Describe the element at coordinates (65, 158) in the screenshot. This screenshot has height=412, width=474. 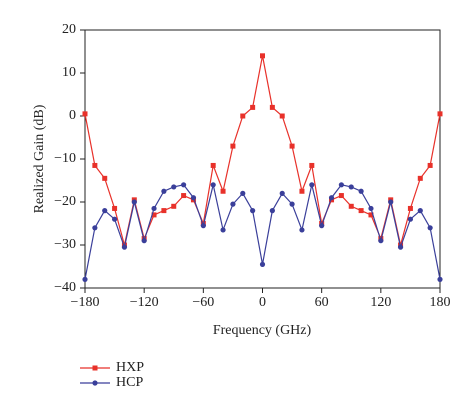
I see `y-tick-label: −10` at that location.